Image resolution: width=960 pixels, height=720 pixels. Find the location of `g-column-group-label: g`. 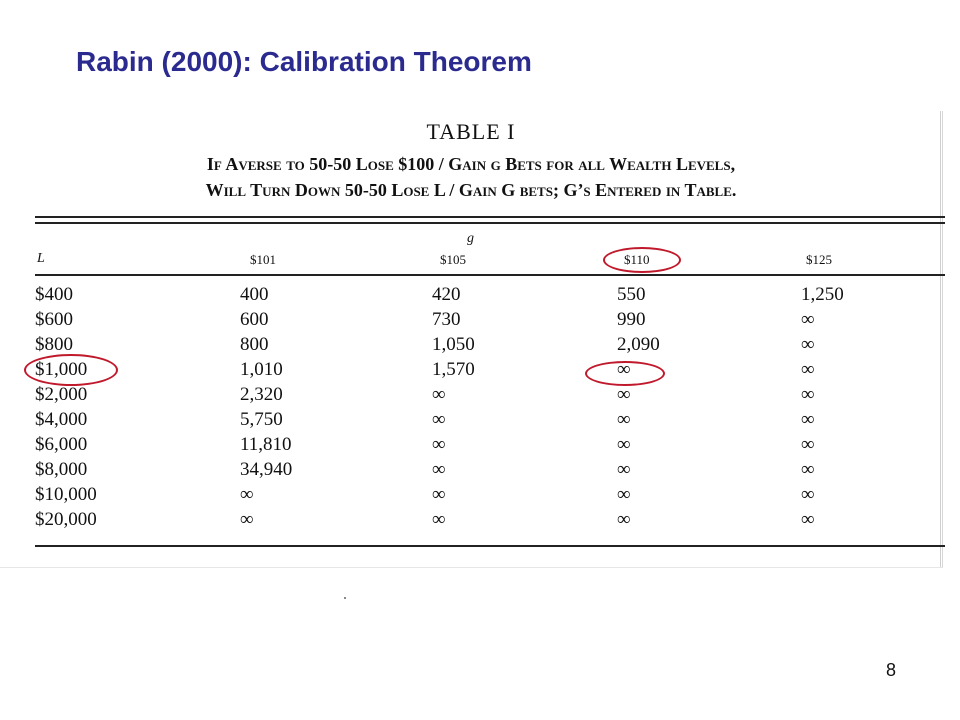

g-column-group-label: g is located at coordinates (470, 238).